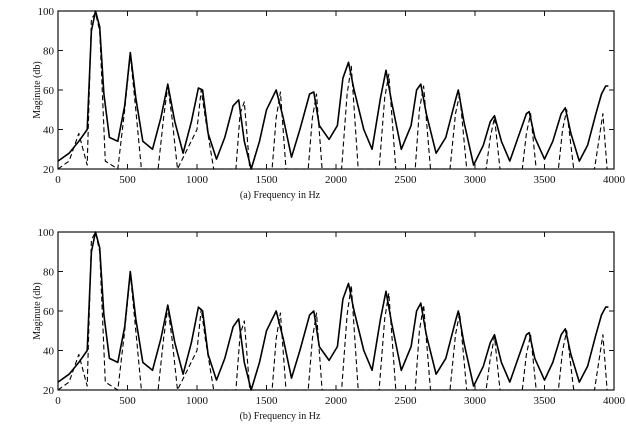 The height and width of the screenshot is (425, 626). Describe the element at coordinates (37, 90) in the screenshot. I see `y-axis-label-a: Maginute (db)` at that location.